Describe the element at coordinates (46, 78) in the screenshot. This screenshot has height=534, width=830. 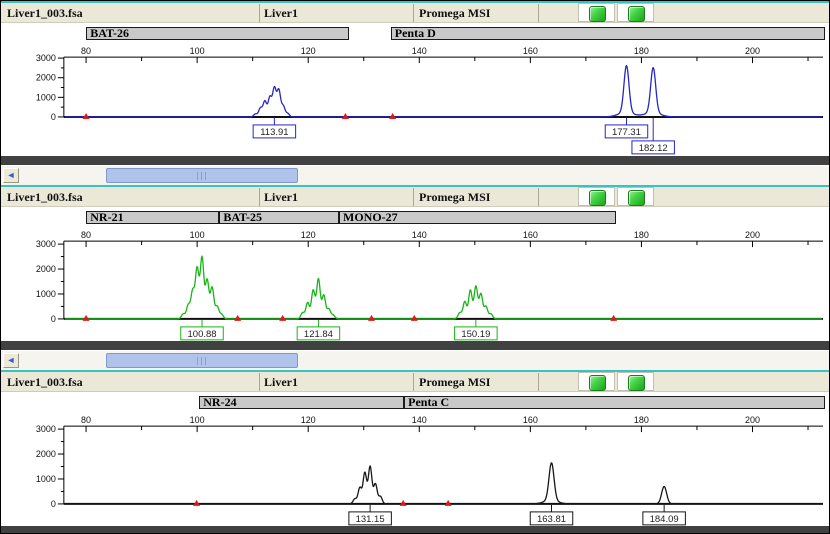
I see `y-tick-label: 2000` at that location.